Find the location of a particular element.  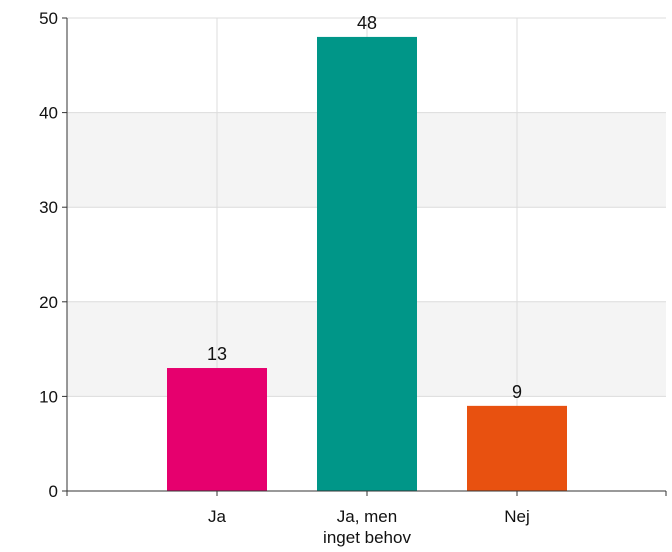

y-tick-label: 40 is located at coordinates (48, 113).